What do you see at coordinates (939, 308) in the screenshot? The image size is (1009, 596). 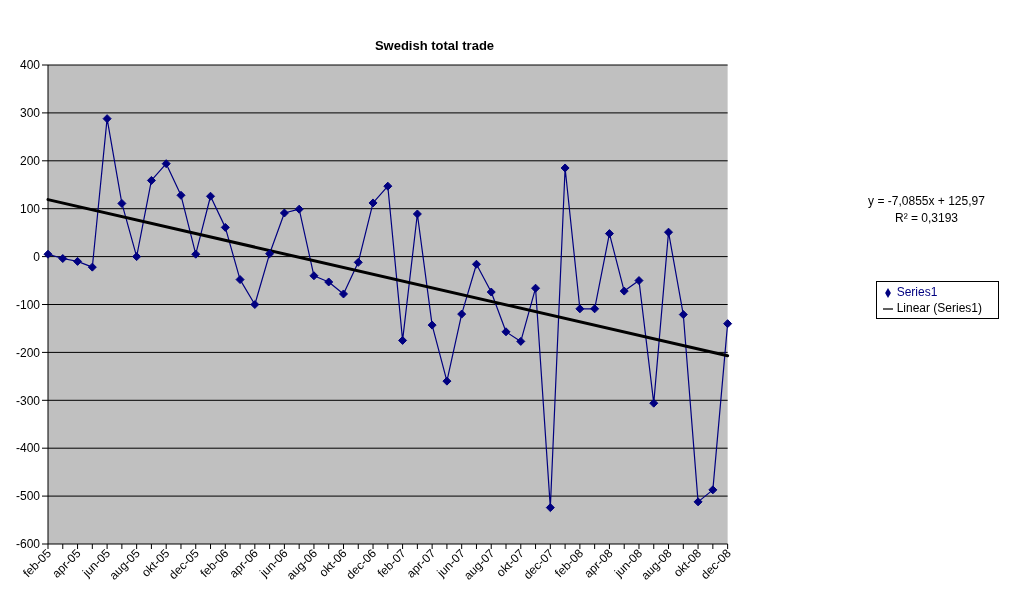 I see `legend-label: Linear (Series1)` at bounding box center [939, 308].